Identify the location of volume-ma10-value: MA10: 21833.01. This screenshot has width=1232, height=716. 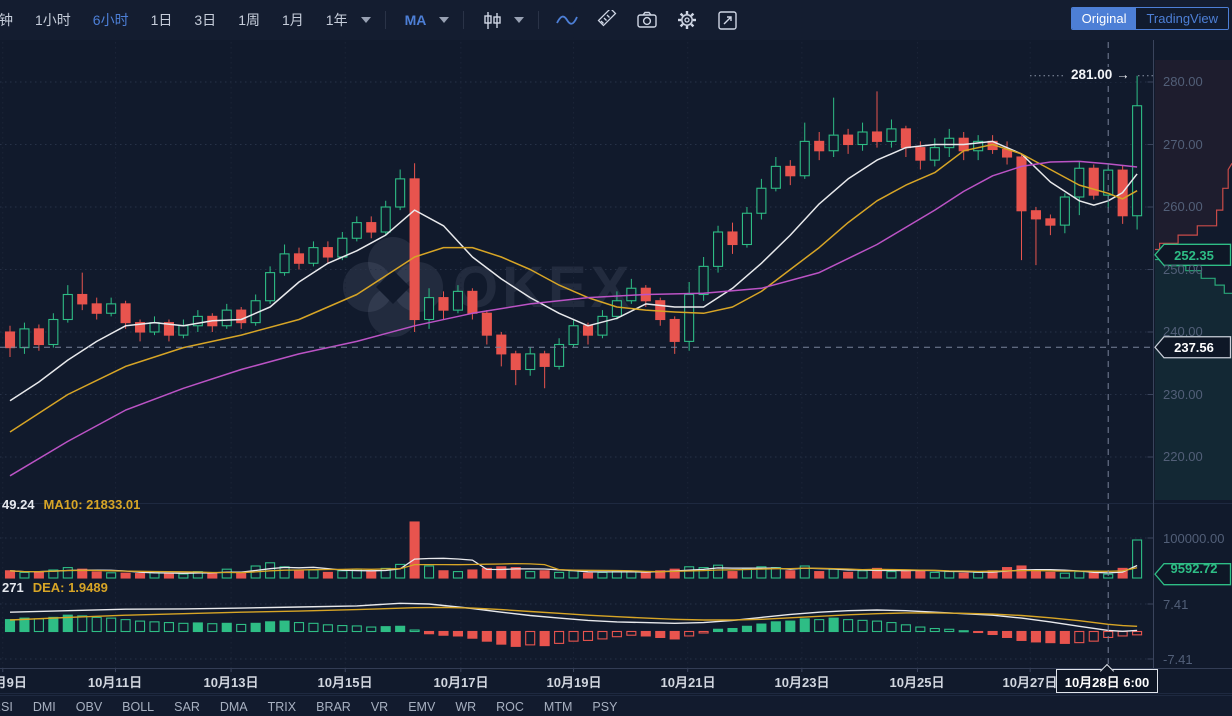
(92, 504).